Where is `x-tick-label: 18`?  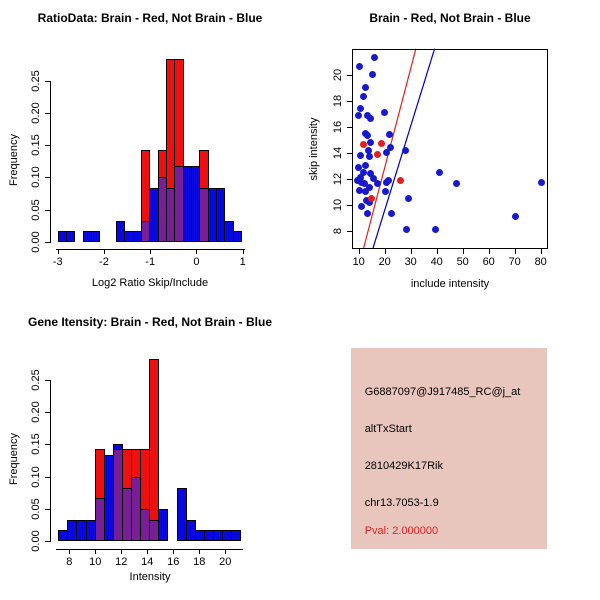
x-tick-label: 18 is located at coordinates (199, 562).